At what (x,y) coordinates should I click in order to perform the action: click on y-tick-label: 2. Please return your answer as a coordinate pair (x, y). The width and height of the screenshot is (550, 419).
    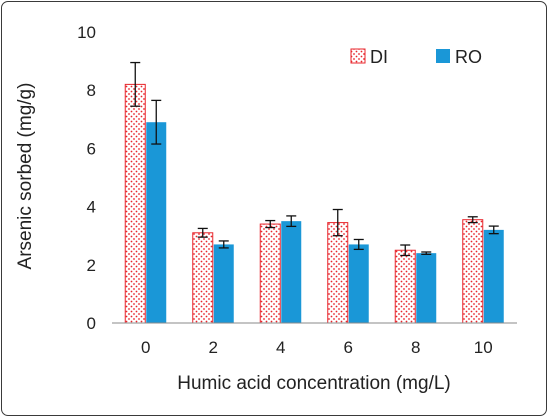
    Looking at the image, I should click on (91, 265).